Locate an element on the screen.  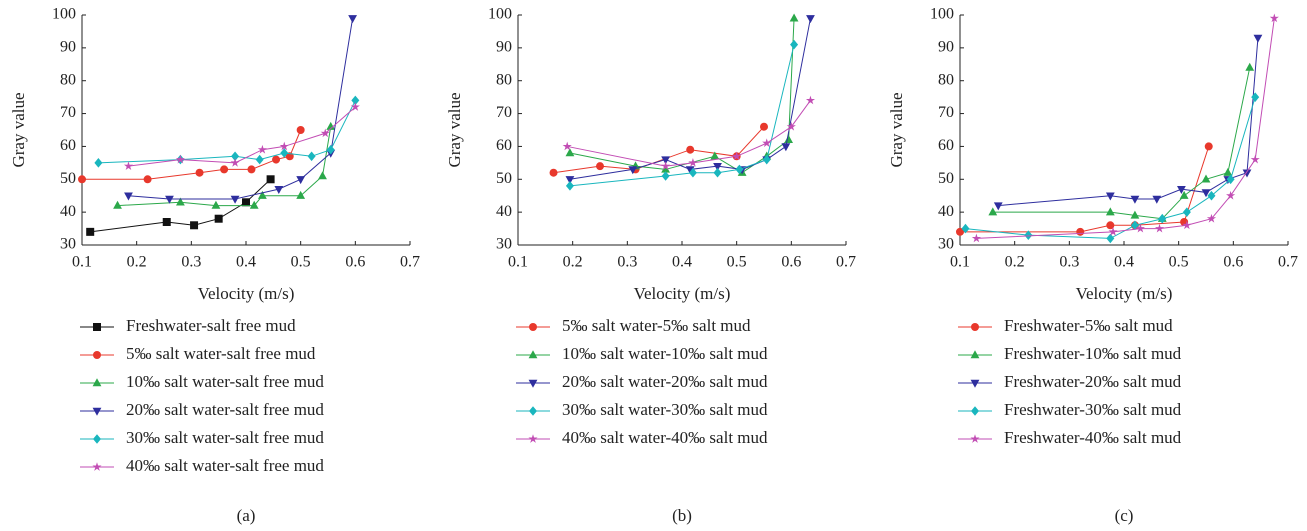
legend-label: Freshwater-20‰ salt mud is located at coordinates (1093, 381).